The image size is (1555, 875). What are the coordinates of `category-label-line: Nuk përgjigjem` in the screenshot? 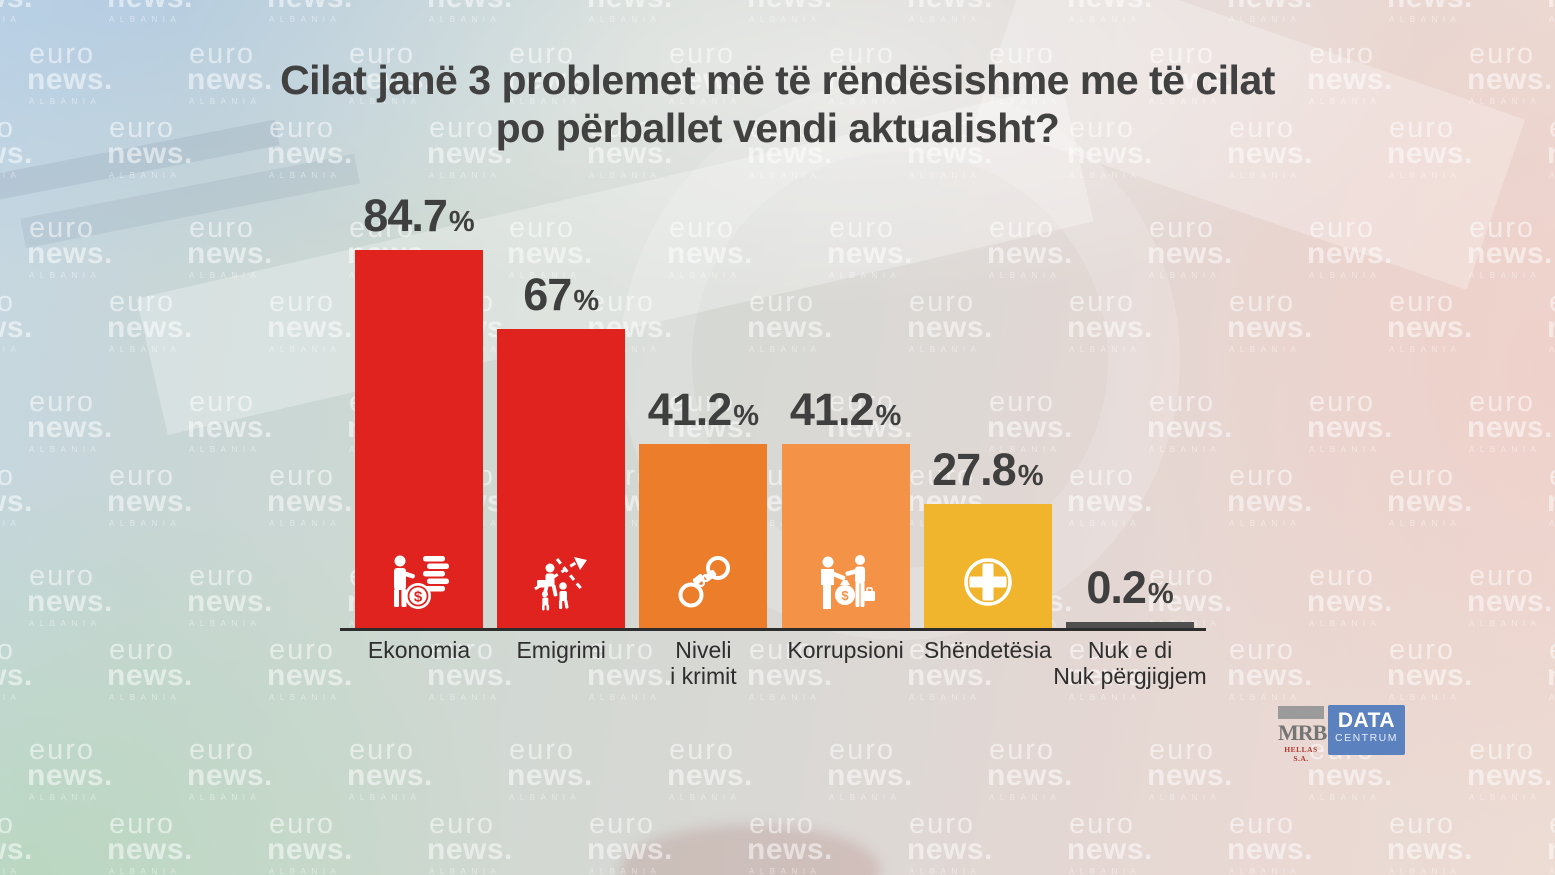 It's located at (1130, 676).